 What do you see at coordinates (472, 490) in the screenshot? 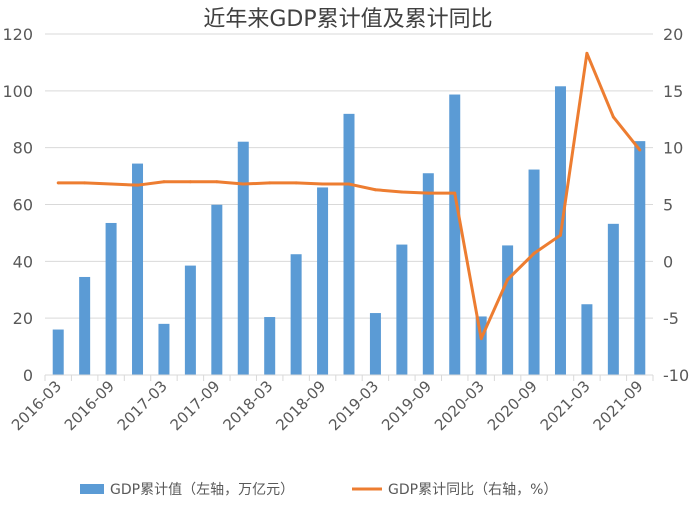
I see `legend-line-label: GDP累计同比（右轴，%）` at bounding box center [472, 490].